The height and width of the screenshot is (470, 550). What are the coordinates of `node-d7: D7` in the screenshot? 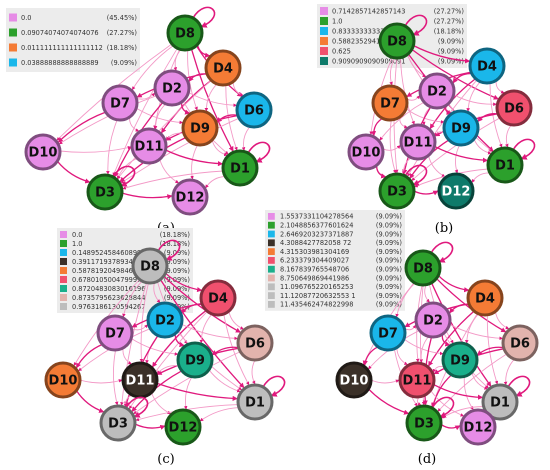 It's located at (115, 333).